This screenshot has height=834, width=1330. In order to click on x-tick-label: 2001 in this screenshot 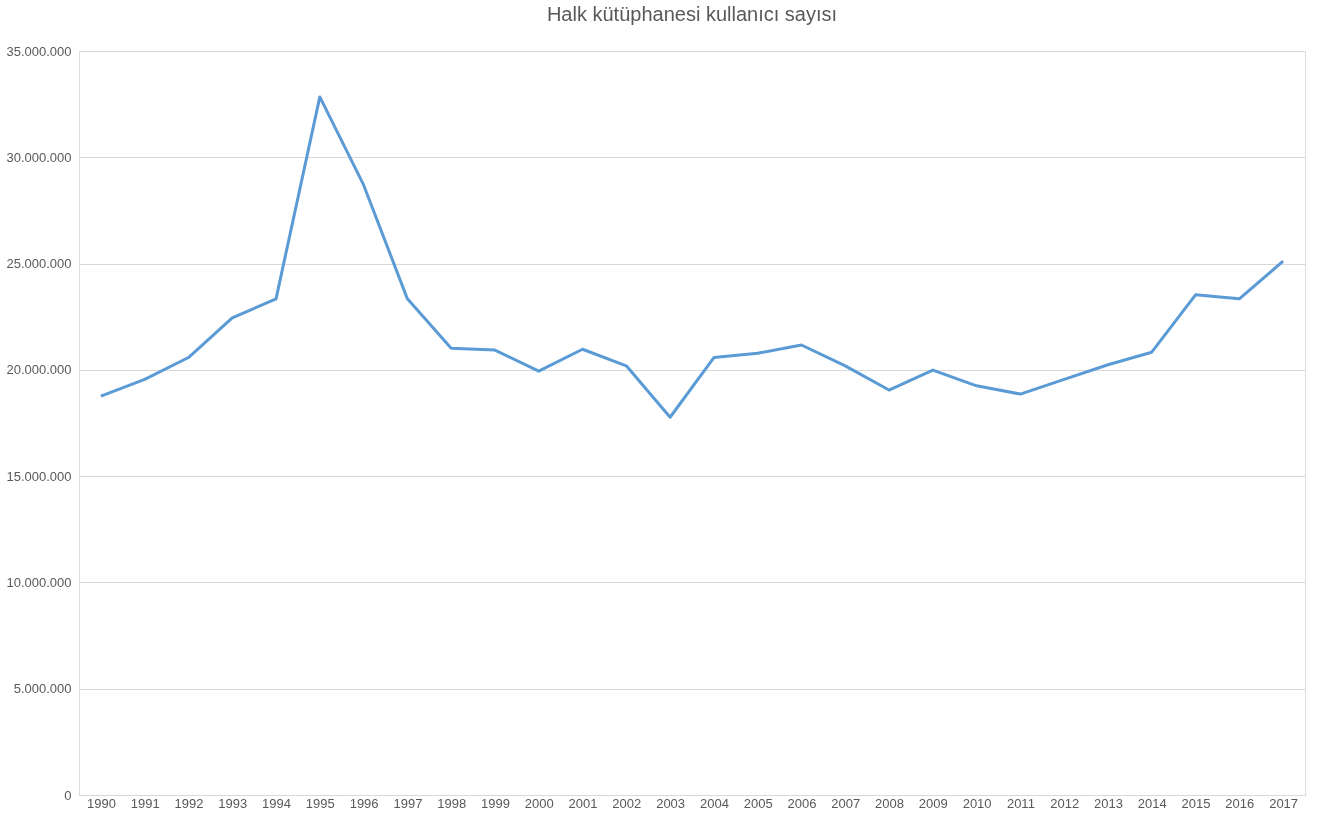, I will do `click(583, 803)`.